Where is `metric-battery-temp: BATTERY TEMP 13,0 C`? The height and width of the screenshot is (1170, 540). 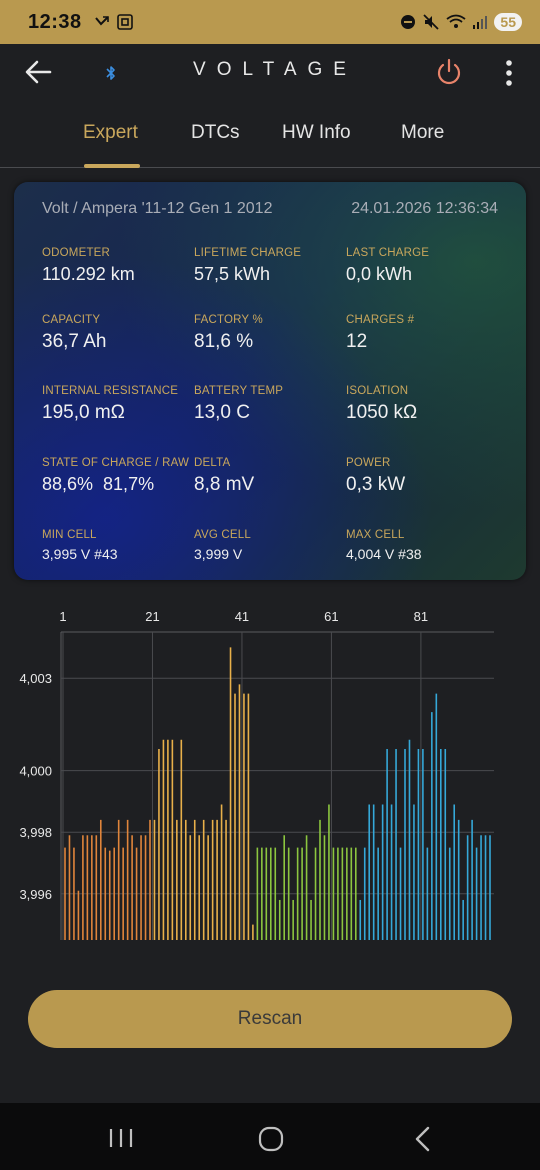 metric-battery-temp: BATTERY TEMP 13,0 C is located at coordinates (269, 404).